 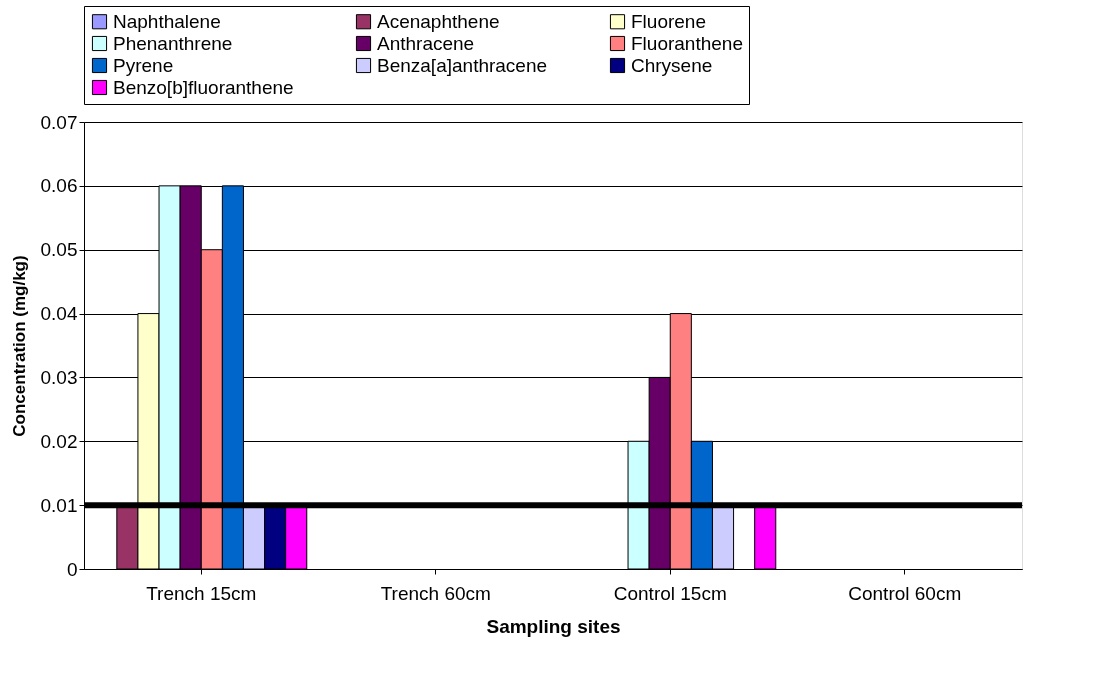 What do you see at coordinates (19, 346) in the screenshot?
I see `y-axis-title: Concentration (mg/kg)` at bounding box center [19, 346].